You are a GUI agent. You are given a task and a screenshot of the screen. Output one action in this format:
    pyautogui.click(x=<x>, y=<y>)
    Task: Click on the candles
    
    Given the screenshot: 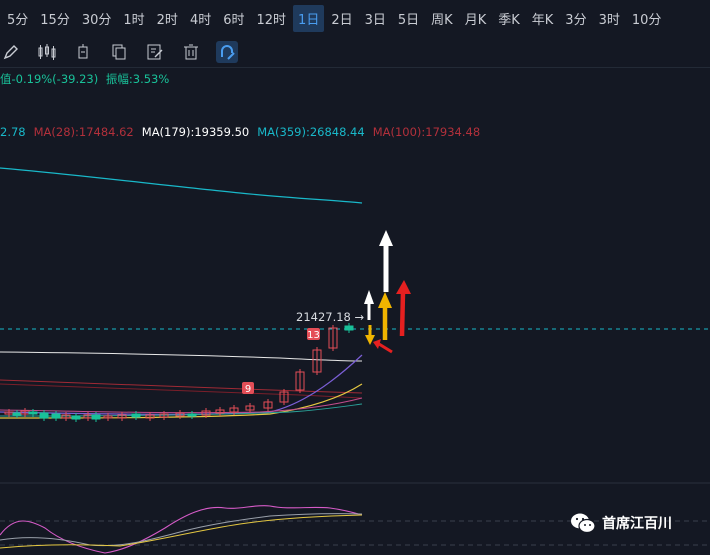 What is the action you would take?
    pyautogui.click(x=179, y=372)
    